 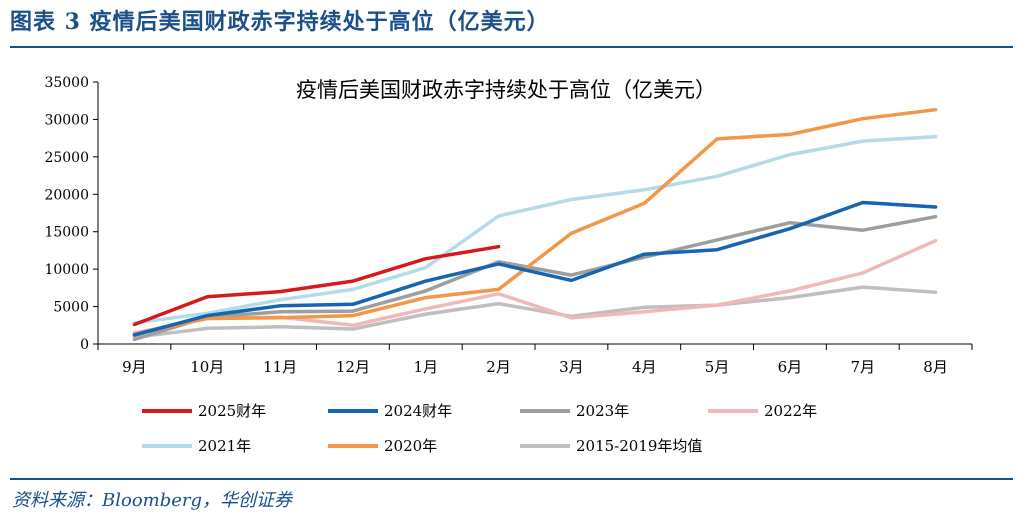 I want to click on x-tick-label: 9月, so click(x=134, y=367).